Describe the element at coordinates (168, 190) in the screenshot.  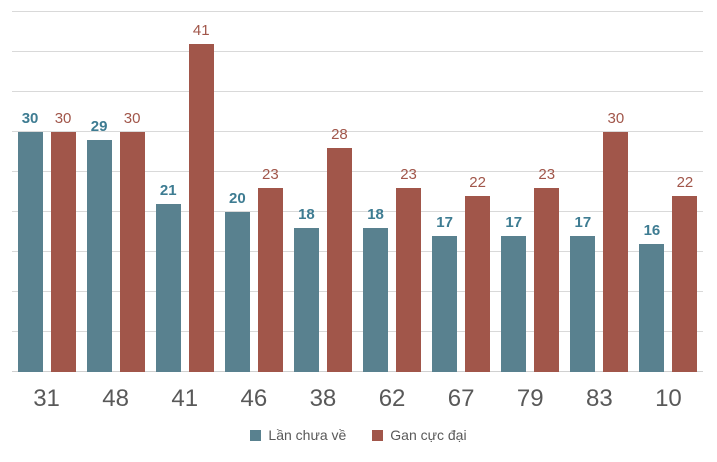
I see `data-label: 21` at that location.